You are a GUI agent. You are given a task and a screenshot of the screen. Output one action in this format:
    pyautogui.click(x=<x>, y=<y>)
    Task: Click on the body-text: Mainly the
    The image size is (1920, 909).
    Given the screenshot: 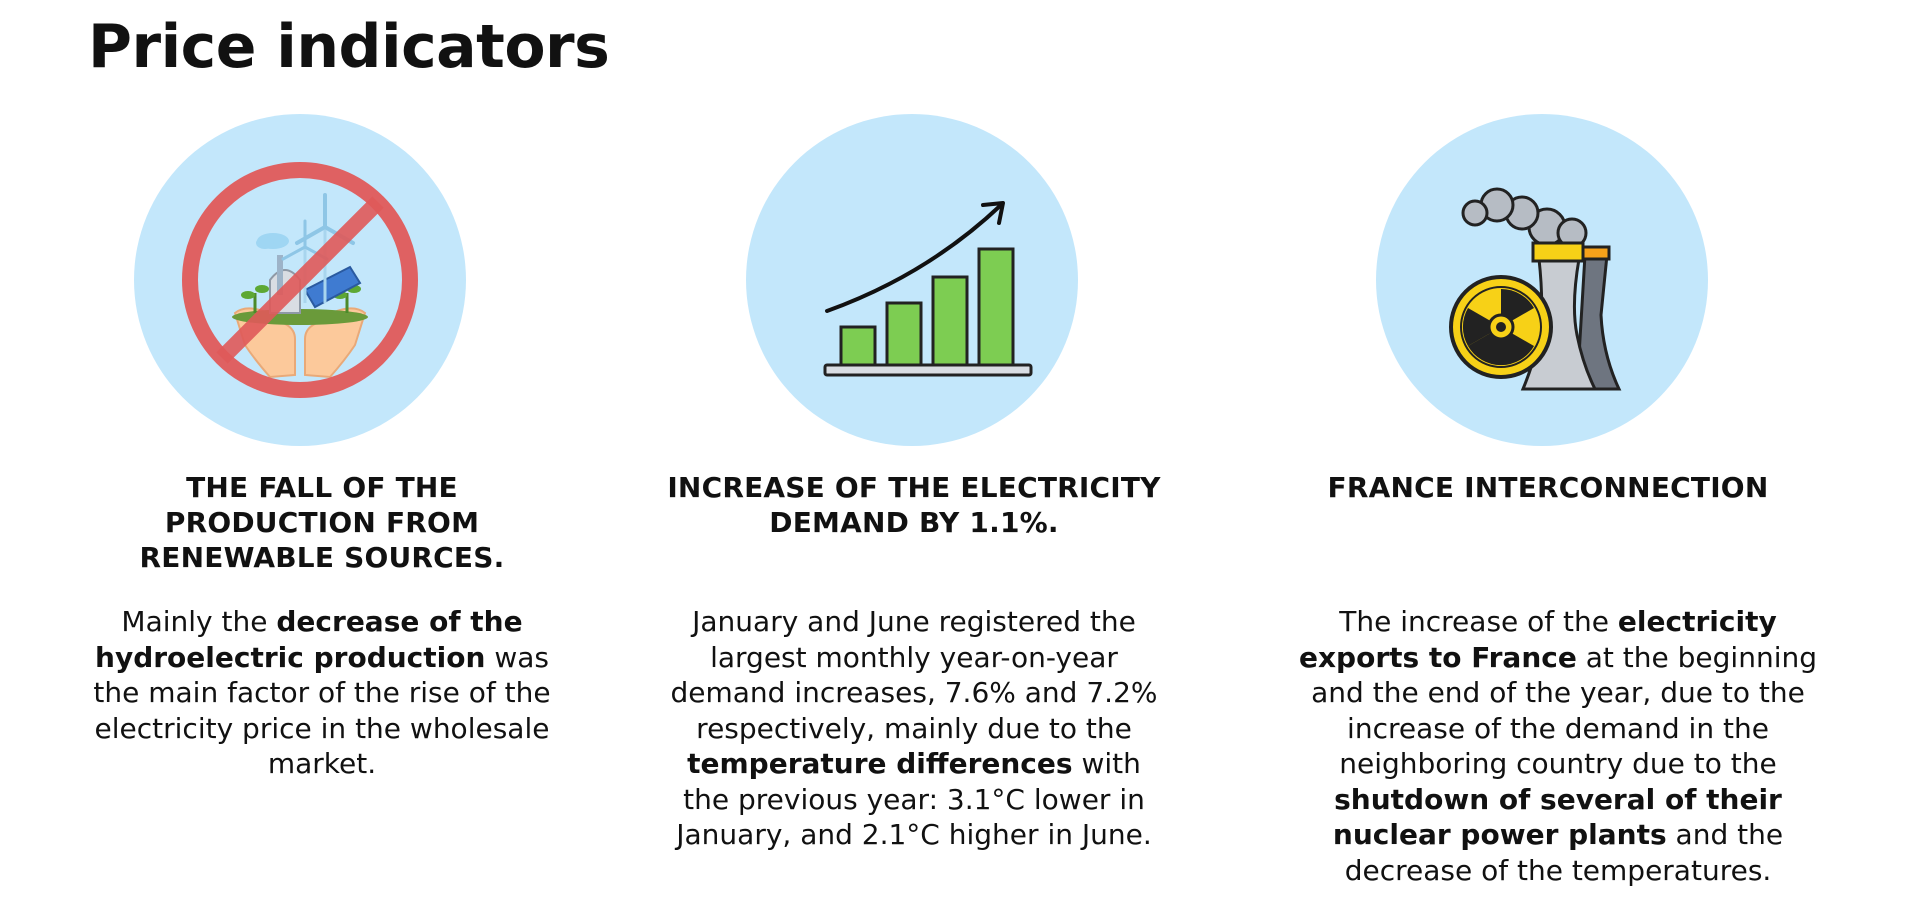 What is the action you would take?
    pyautogui.click(x=199, y=621)
    